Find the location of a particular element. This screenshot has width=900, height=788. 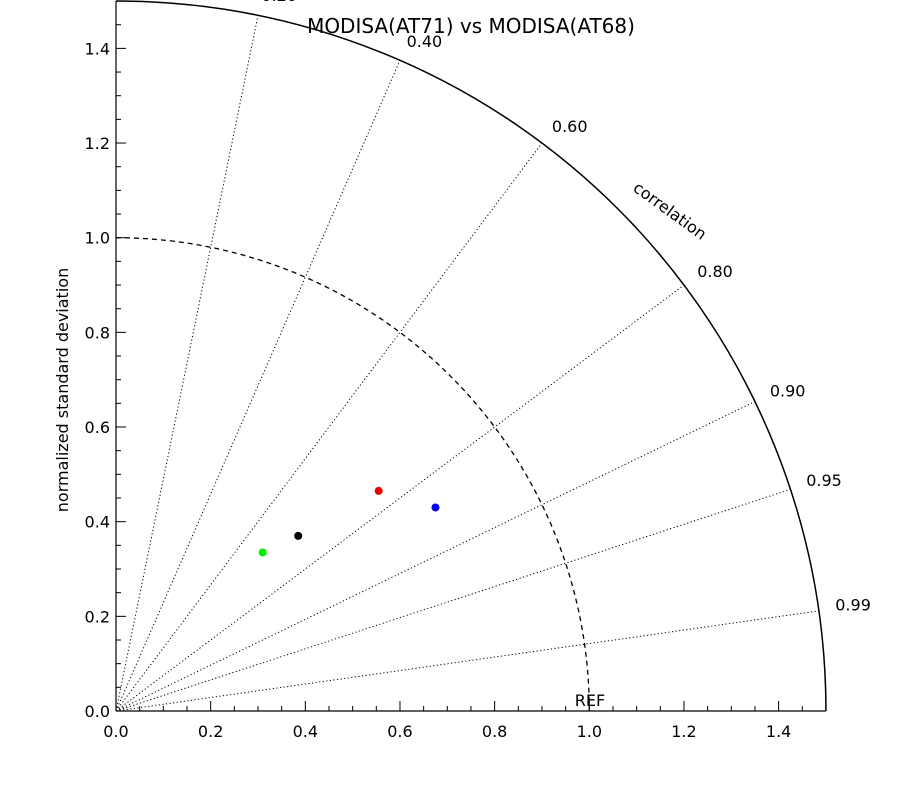

x-tick-label: 0.8 is located at coordinates (494, 731).